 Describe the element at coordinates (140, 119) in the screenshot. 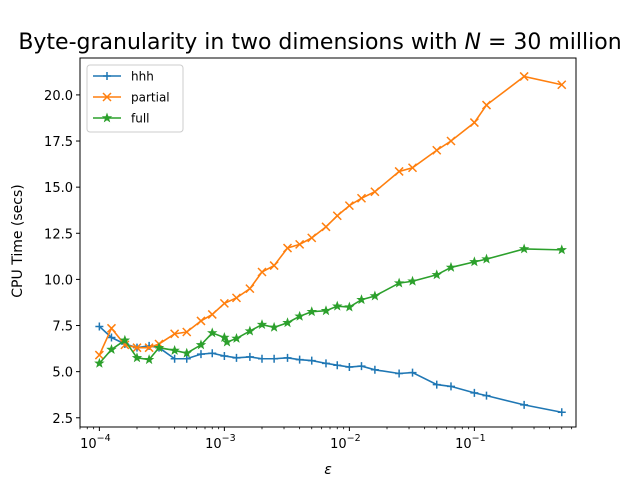

I see `legend-label-full: full` at that location.